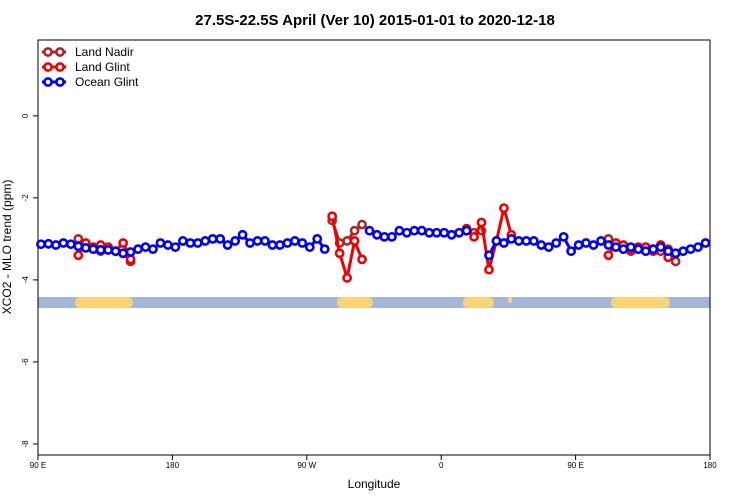 Image resolution: width=750 pixels, height=500 pixels. Describe the element at coordinates (374, 484) in the screenshot. I see `x-axis-label: Longitude` at that location.